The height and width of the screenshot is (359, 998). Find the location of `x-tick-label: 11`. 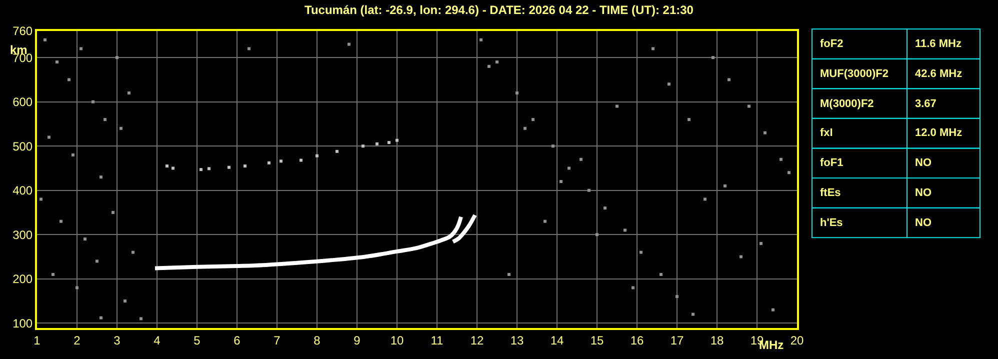

x-tick-label: 11 is located at coordinates (437, 340).